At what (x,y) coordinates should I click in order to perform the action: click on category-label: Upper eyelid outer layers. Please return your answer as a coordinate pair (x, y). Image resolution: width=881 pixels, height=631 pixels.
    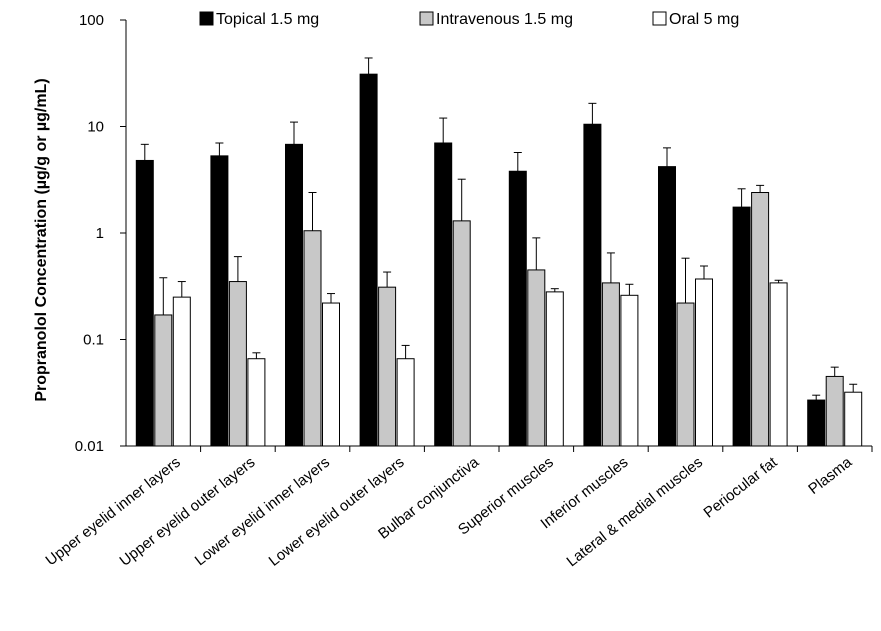
    Looking at the image, I should click on (187, 512).